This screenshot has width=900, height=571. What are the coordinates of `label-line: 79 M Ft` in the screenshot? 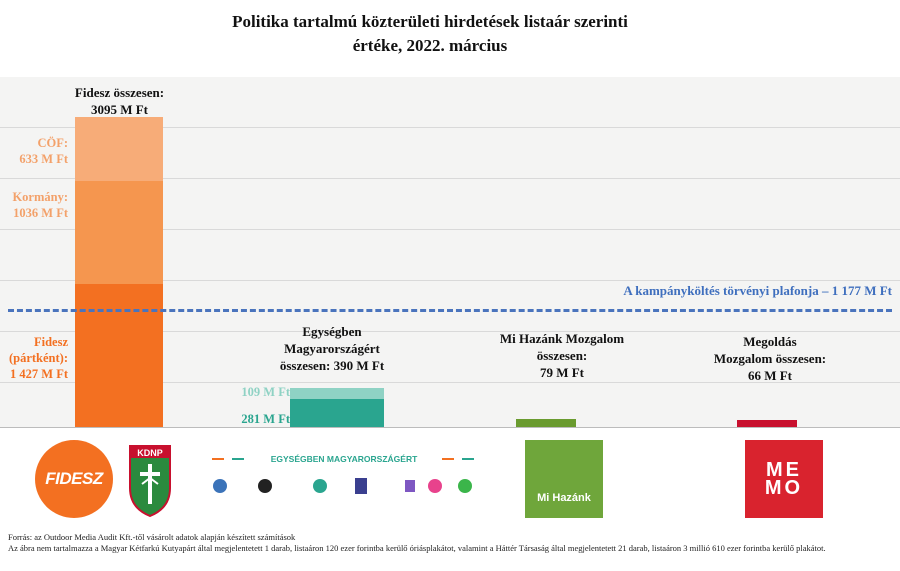 It's located at (562, 372).